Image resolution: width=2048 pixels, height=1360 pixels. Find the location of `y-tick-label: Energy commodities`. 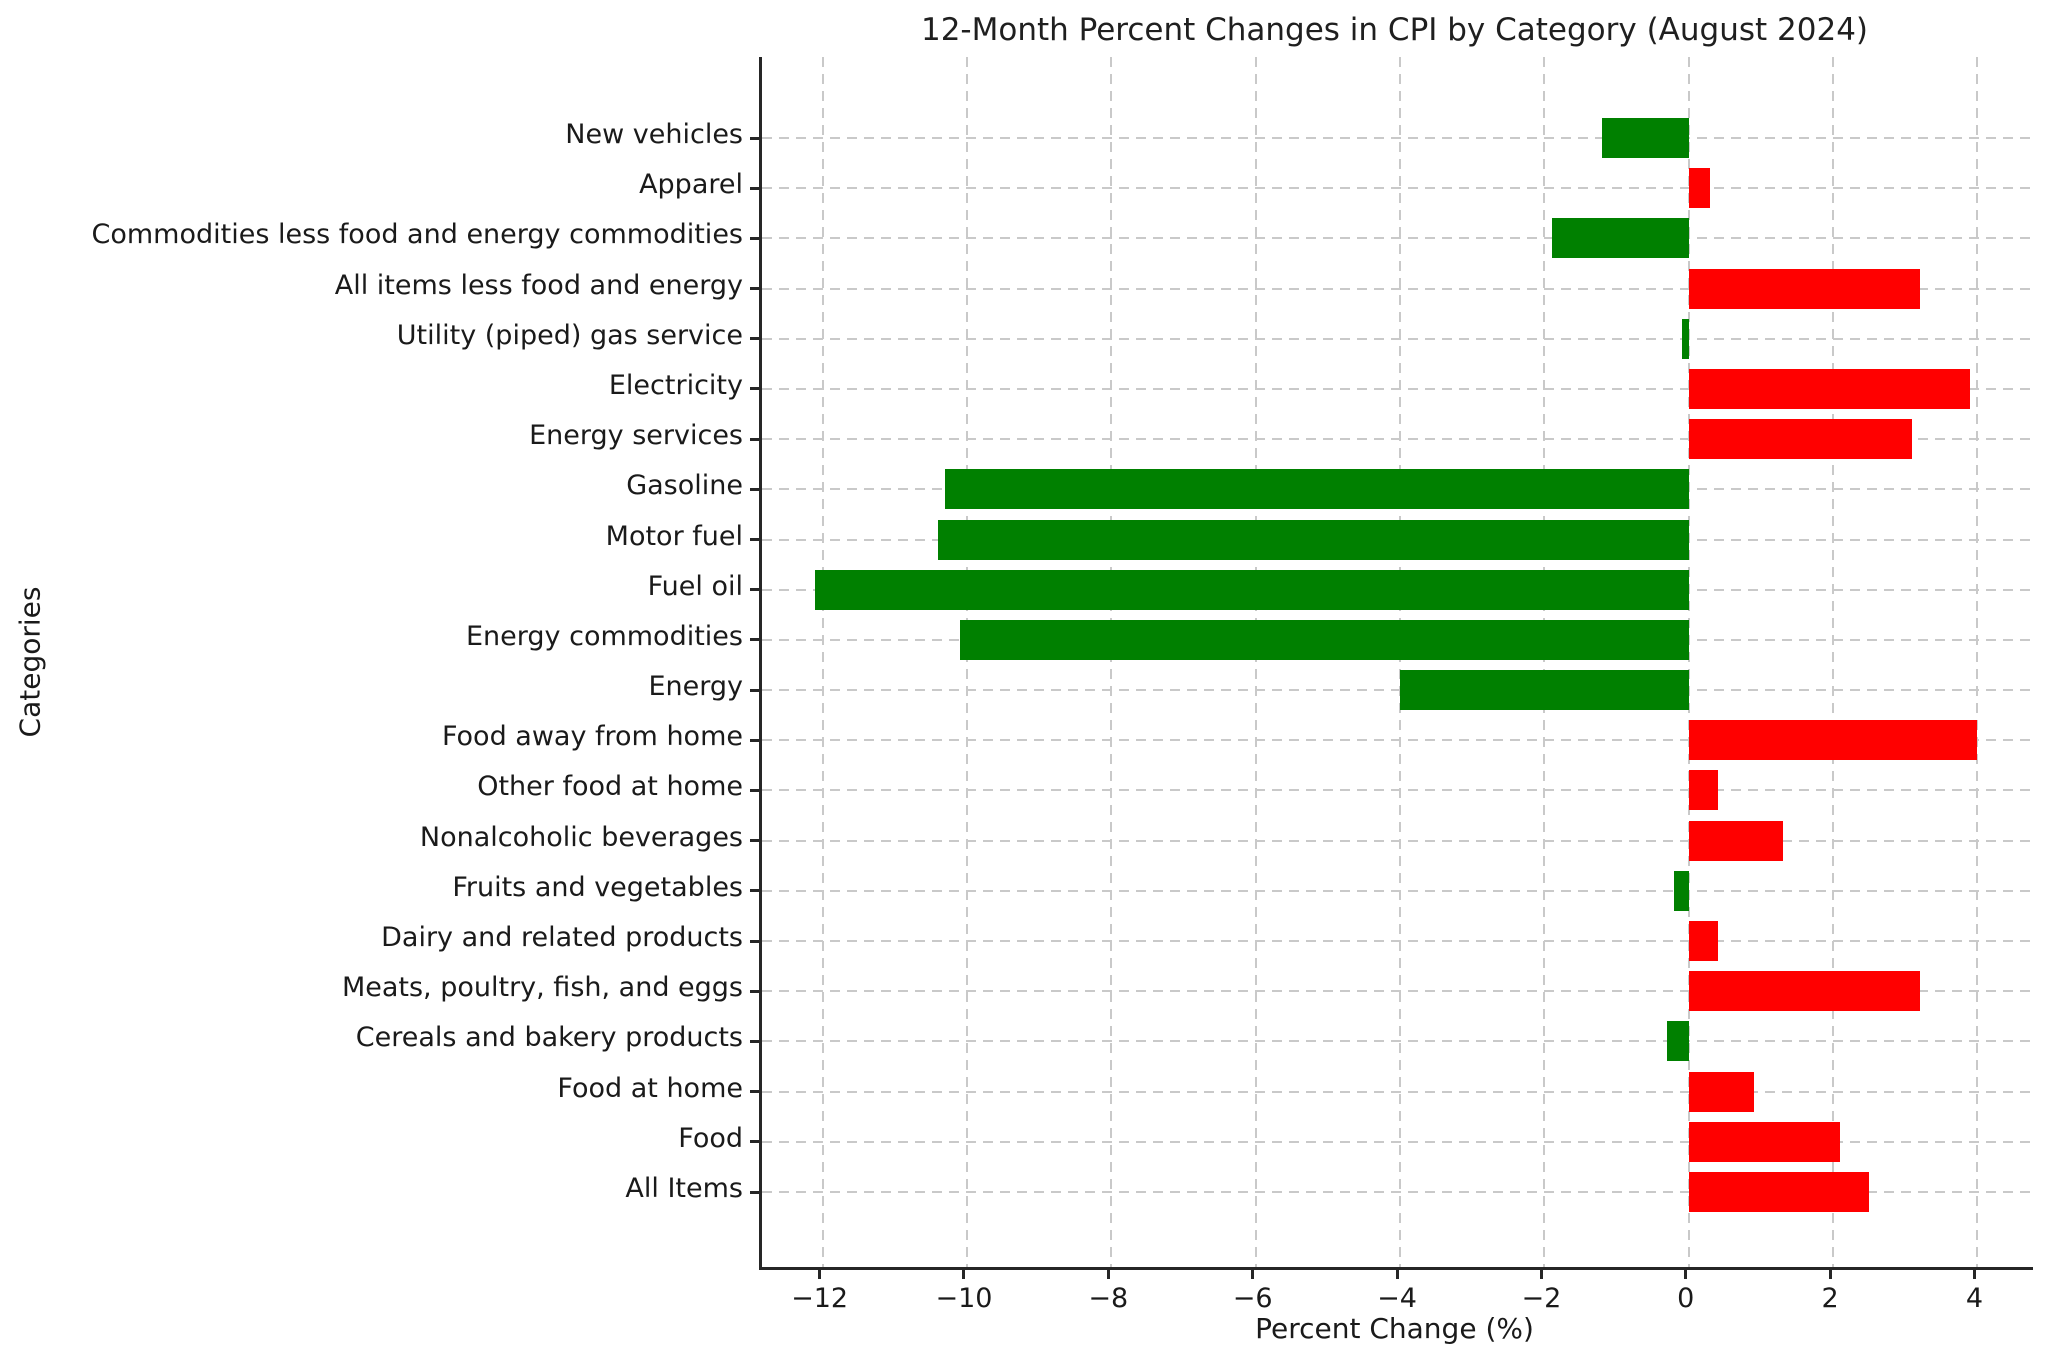

y-tick-label: Energy commodities is located at coordinates (604, 636).